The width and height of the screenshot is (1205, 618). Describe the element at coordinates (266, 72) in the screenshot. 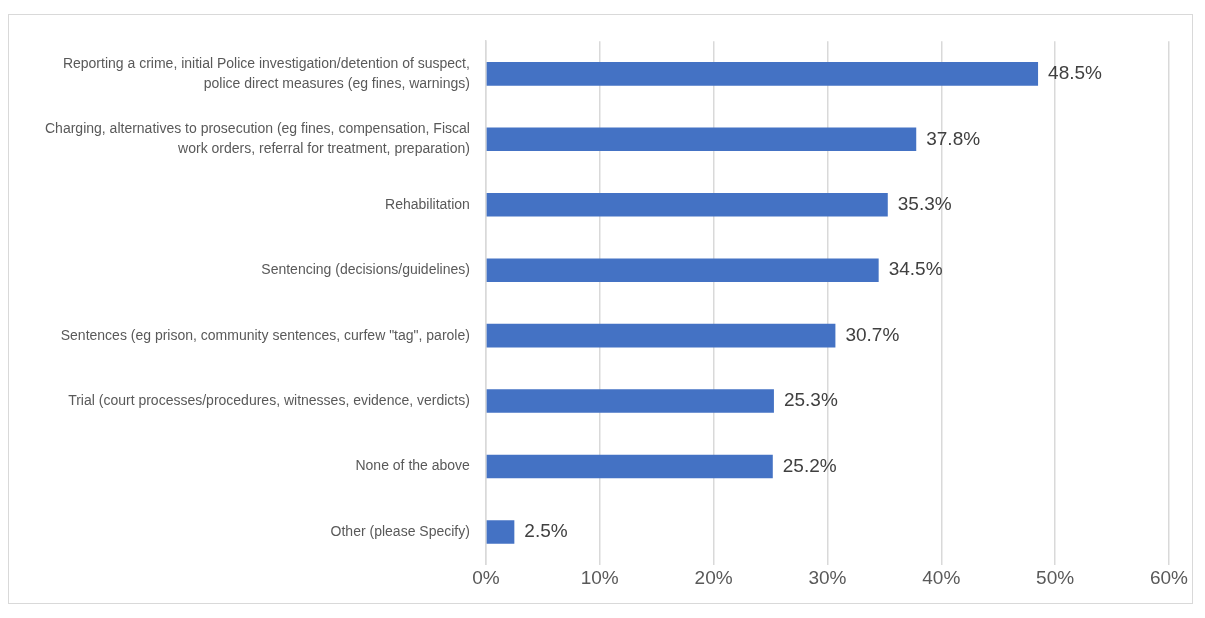

I see `y-tick-label: Reporting a crime, initial Police investigation/detention of suspect, police direct measures (eg fines, warnings)` at that location.